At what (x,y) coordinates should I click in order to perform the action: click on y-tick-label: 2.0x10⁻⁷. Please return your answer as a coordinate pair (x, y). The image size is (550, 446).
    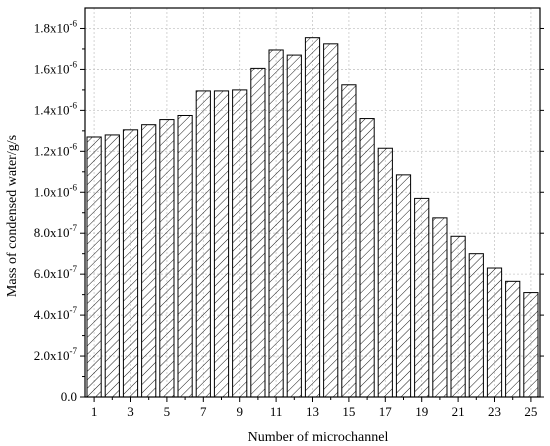
    Looking at the image, I should click on (56, 354).